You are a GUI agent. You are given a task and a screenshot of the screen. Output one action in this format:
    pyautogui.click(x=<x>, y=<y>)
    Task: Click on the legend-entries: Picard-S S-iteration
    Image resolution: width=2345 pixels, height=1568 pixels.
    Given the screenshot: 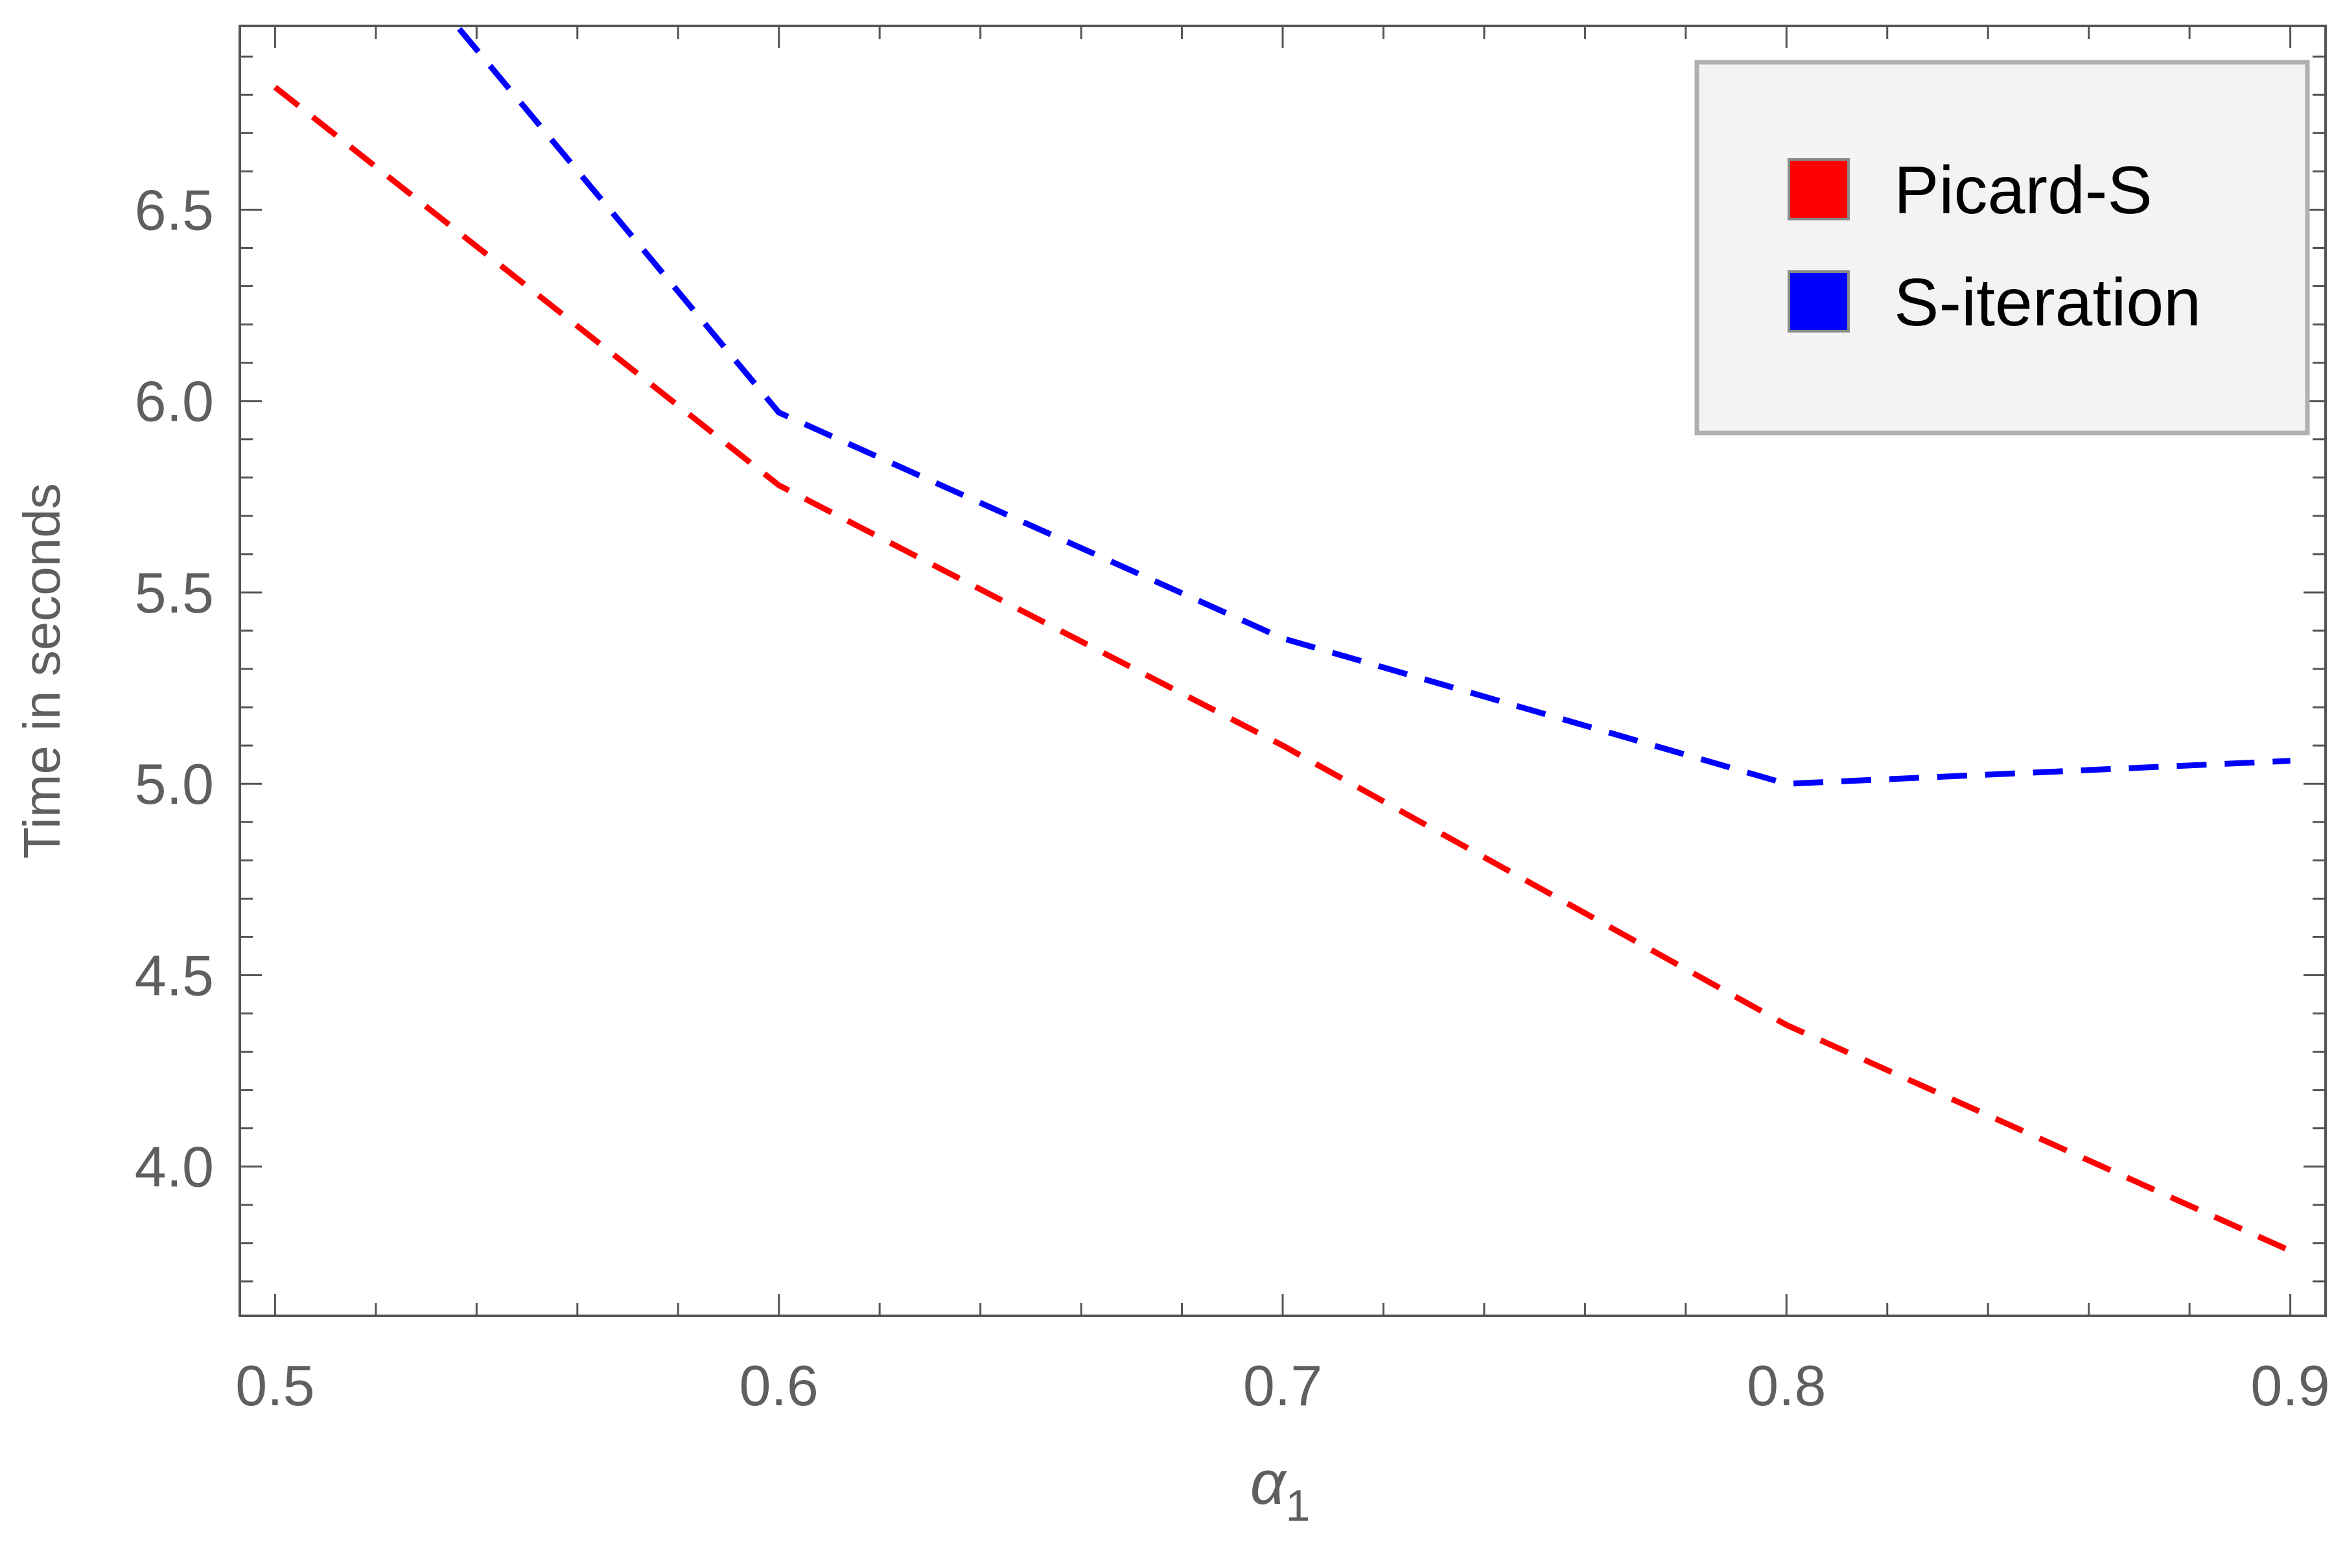 What is the action you would take?
    pyautogui.click(x=1995, y=247)
    